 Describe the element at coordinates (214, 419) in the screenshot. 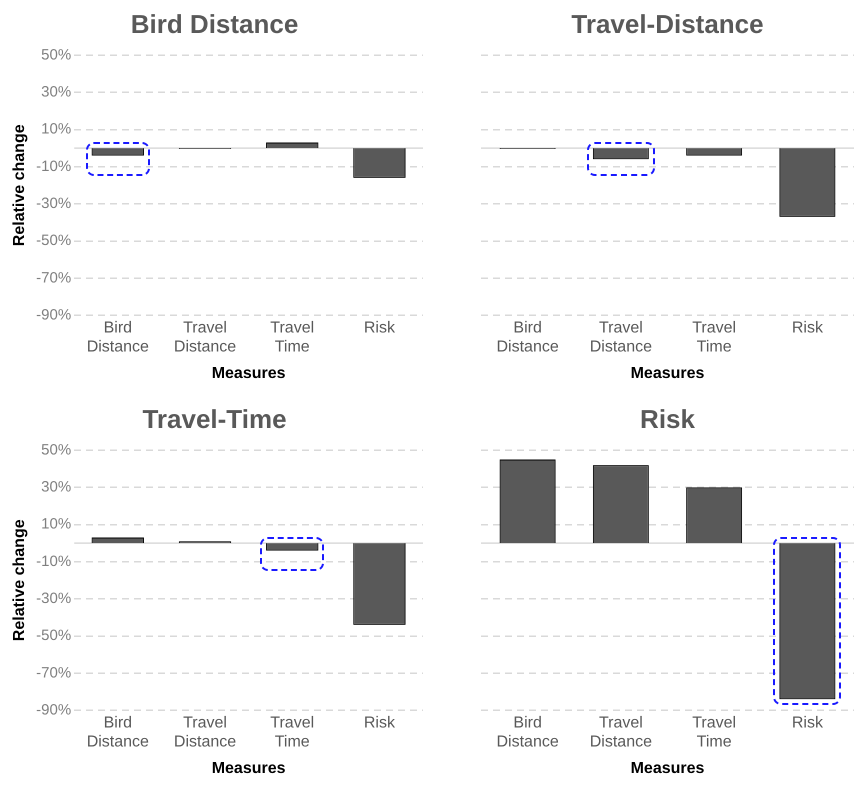

I see `chart-title: Travel-Time` at that location.